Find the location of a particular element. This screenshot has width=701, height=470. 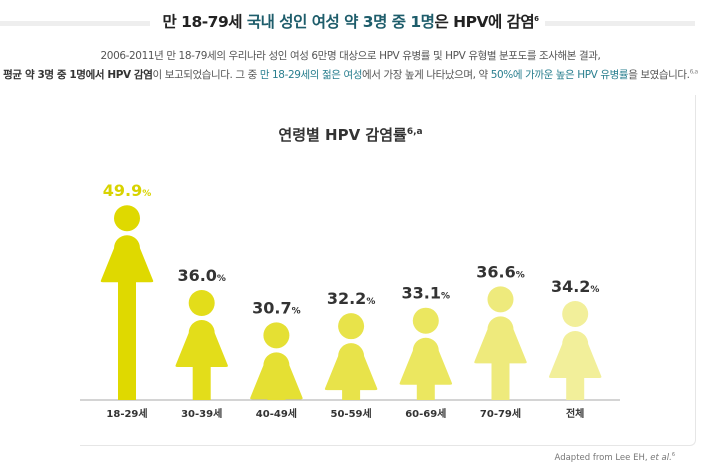

desc-highlight-1: 만 18-29세의 젊은 여성 is located at coordinates (311, 75).